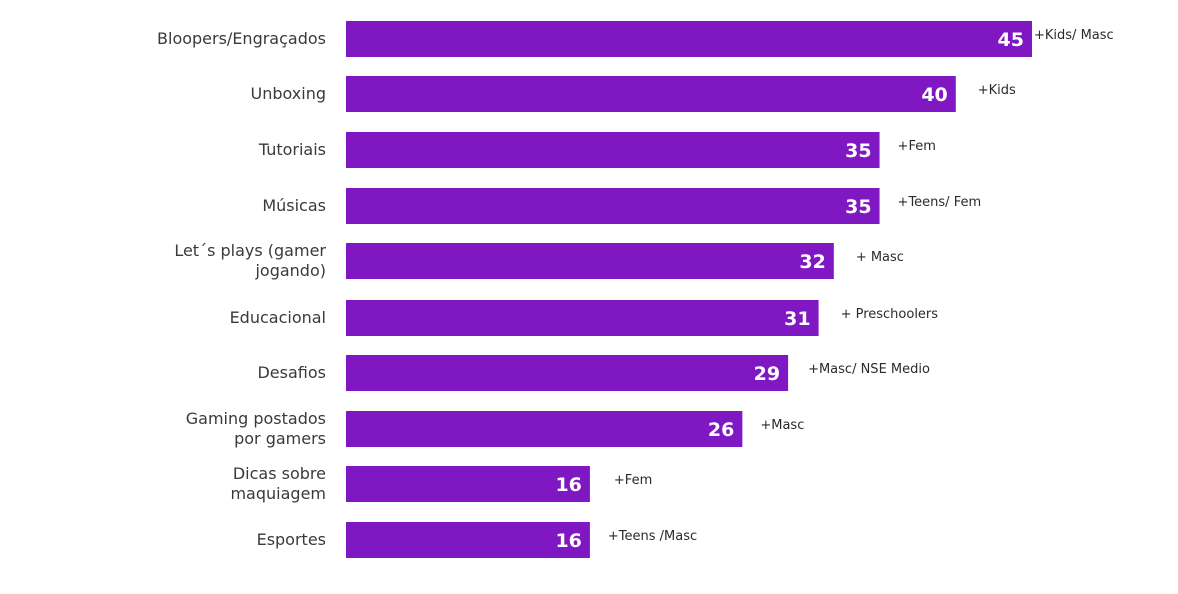 This screenshot has height=594, width=1178. Describe the element at coordinates (294, 205) in the screenshot. I see `category-label: Músicas` at that location.